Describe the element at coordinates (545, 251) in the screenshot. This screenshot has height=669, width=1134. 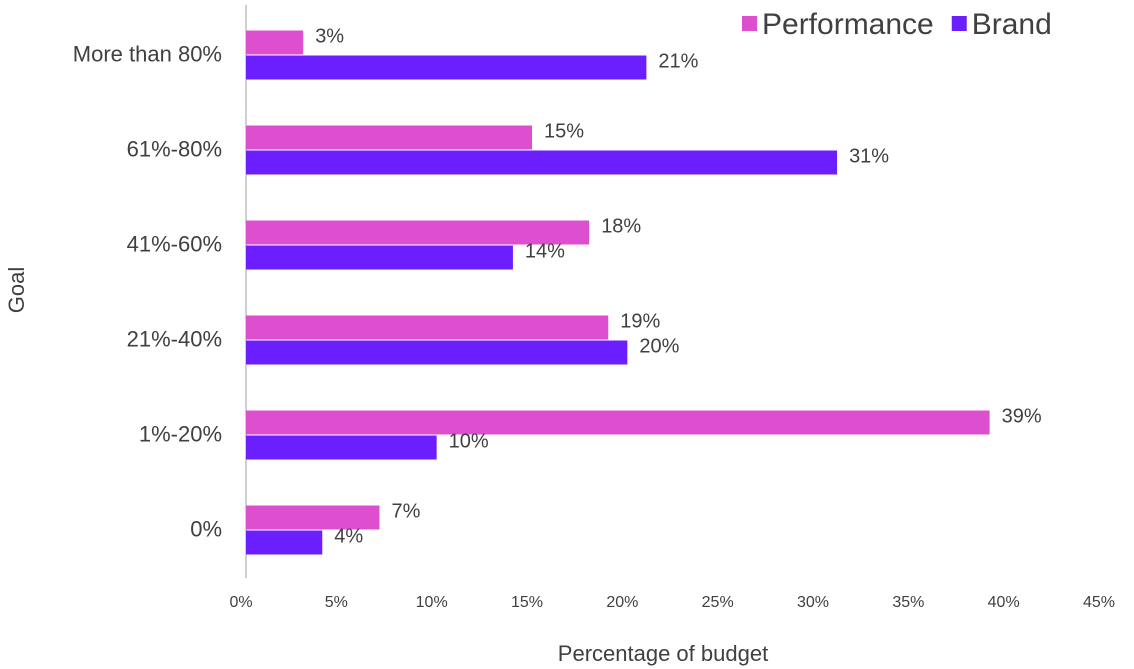
I see `data-label: 14%` at that location.